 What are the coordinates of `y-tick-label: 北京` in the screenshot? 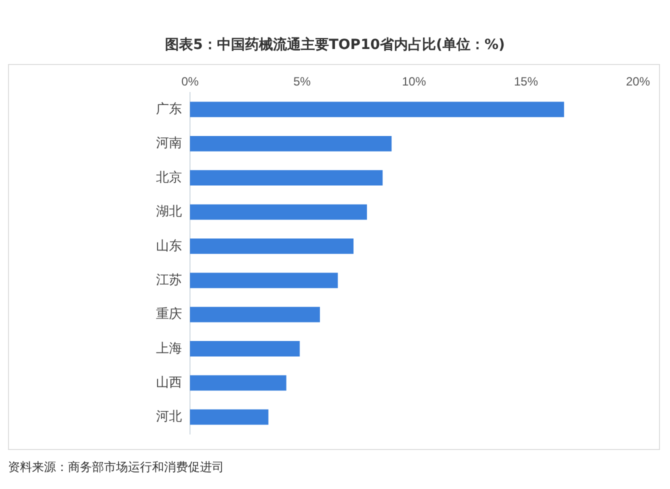 It's located at (169, 176).